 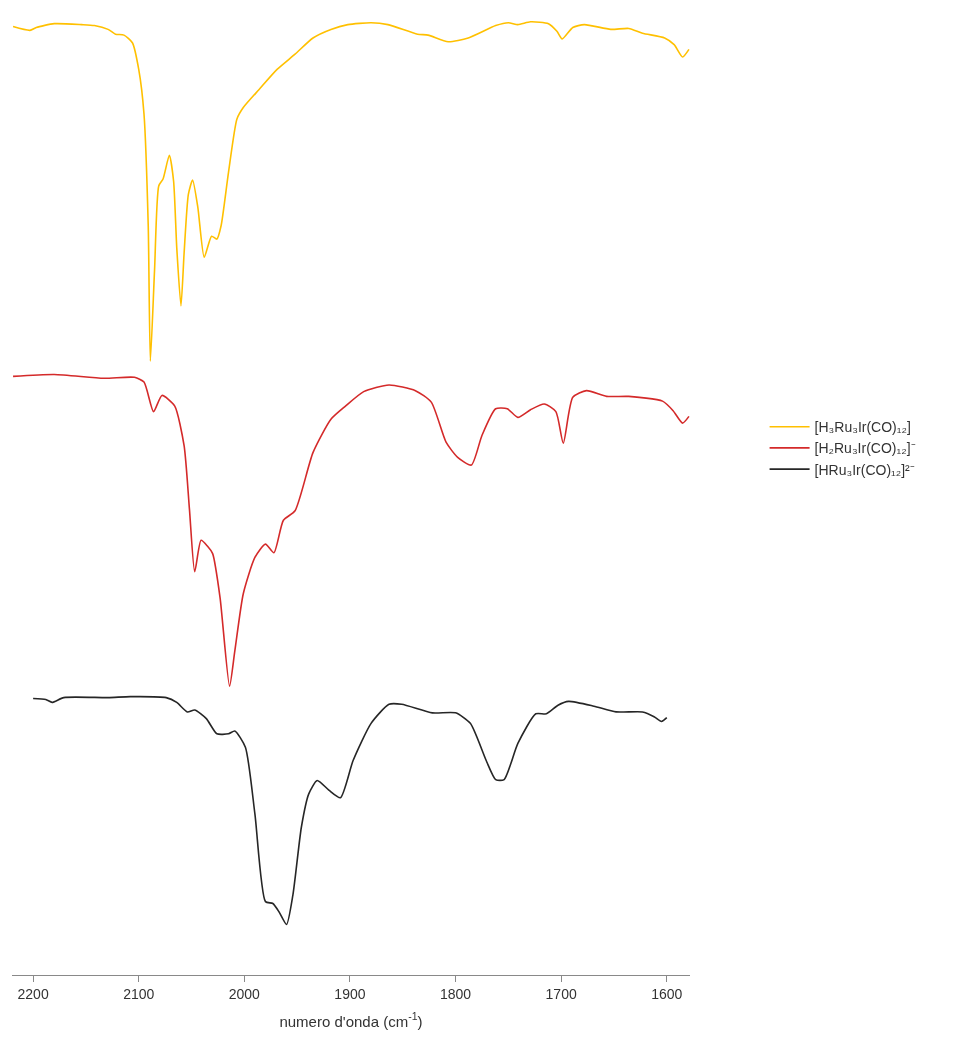 I want to click on x-tick-label: 1800, so click(x=455, y=993).